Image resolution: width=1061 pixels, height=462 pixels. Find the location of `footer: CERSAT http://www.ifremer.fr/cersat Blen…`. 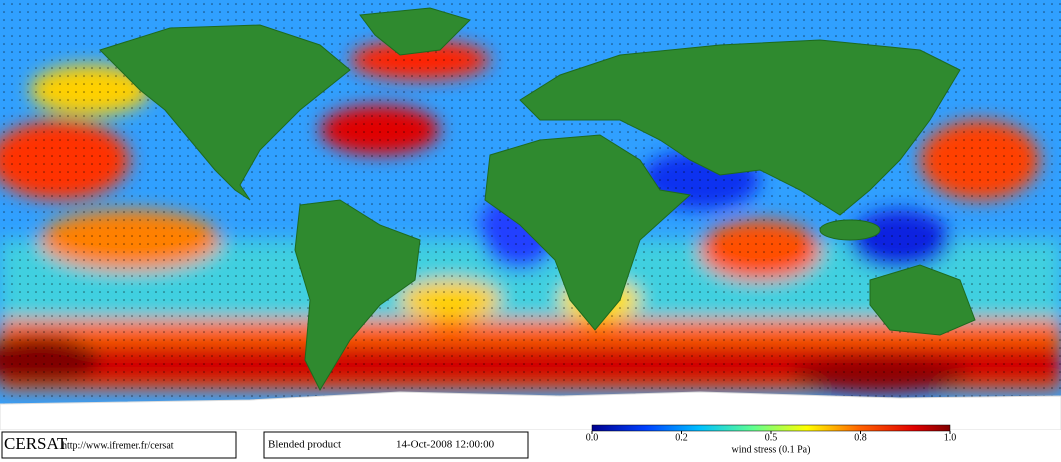

footer: CERSAT http://www.ifremer.fr/cersat Blen… is located at coordinates (530, 443).